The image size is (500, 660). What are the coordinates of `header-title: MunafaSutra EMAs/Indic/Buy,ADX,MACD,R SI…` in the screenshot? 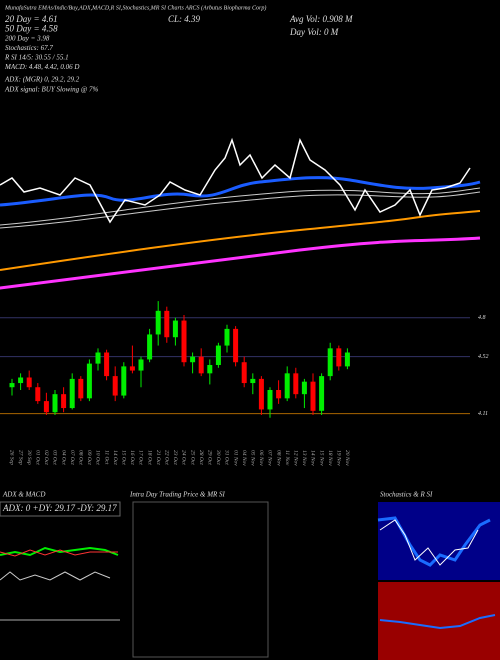 It's located at (135, 7).